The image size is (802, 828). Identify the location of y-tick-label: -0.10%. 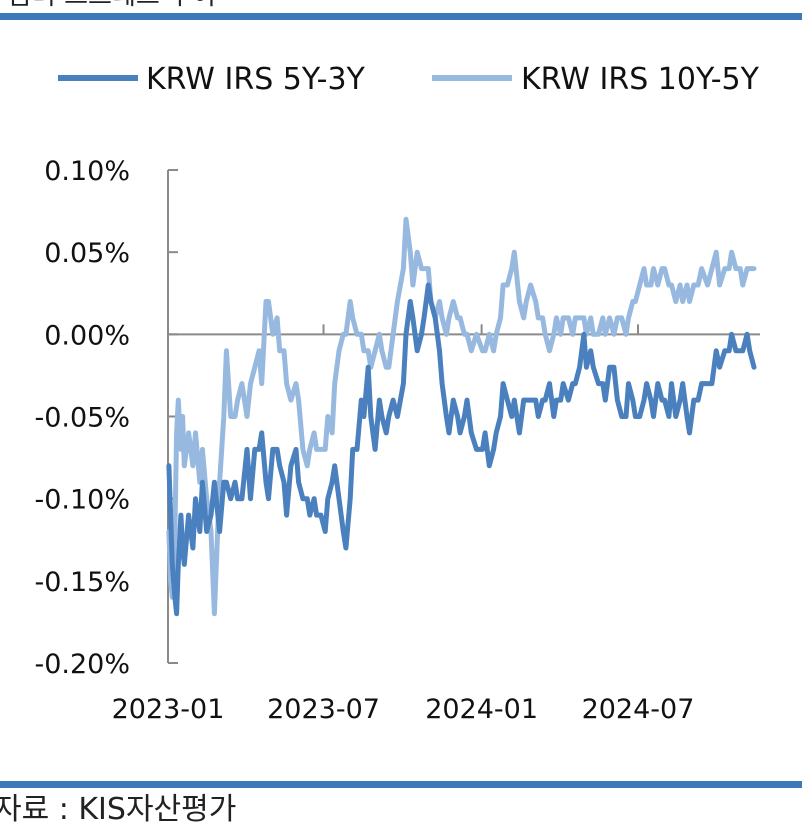
(82, 500).